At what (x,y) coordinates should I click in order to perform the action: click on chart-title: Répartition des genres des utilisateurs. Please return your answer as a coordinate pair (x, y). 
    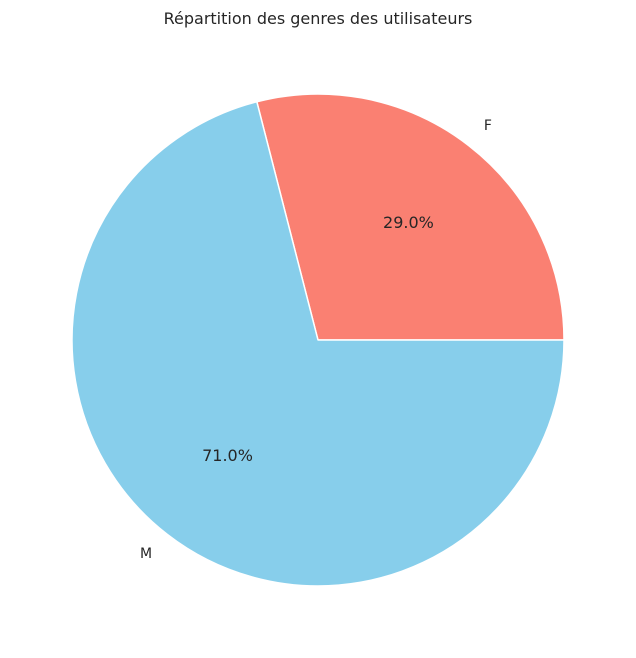
    Looking at the image, I should click on (318, 18).